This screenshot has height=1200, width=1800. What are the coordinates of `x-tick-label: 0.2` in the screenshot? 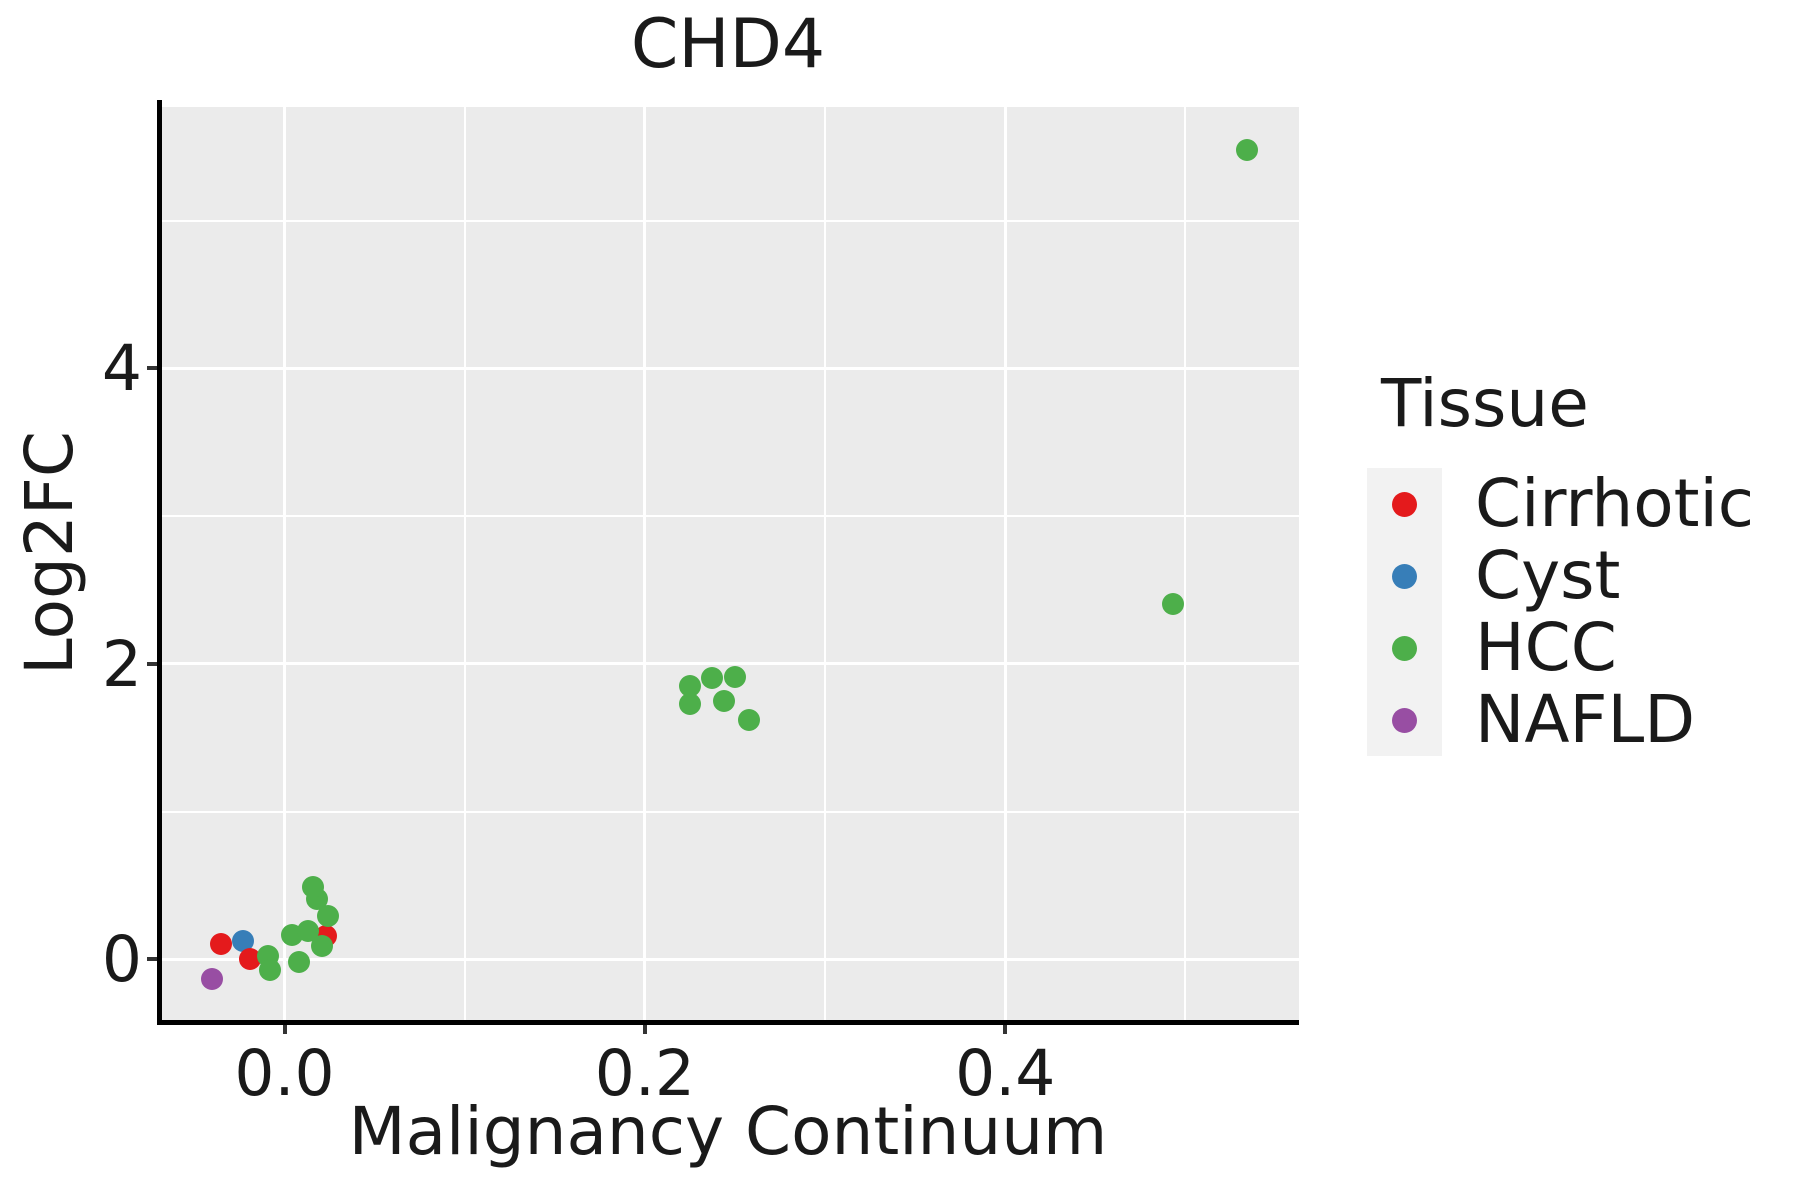 It's located at (644, 1073).